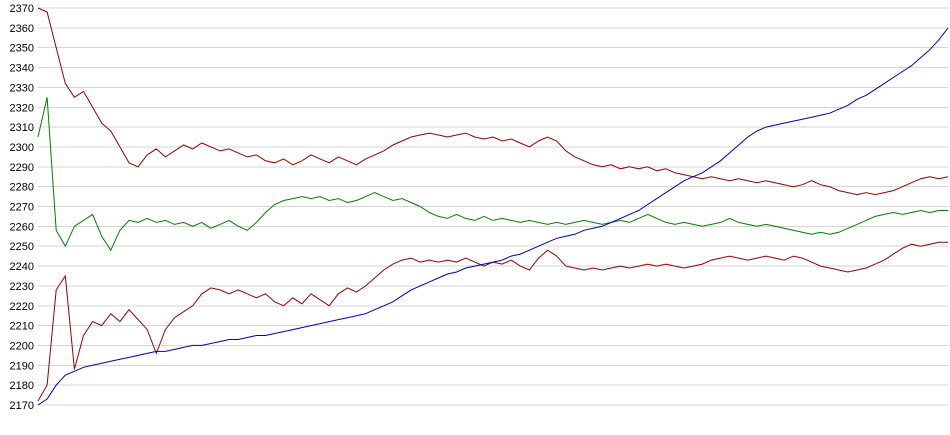 This screenshot has width=950, height=435. What do you see at coordinates (22, 227) in the screenshot?
I see `y-tick-label: 2260` at bounding box center [22, 227].